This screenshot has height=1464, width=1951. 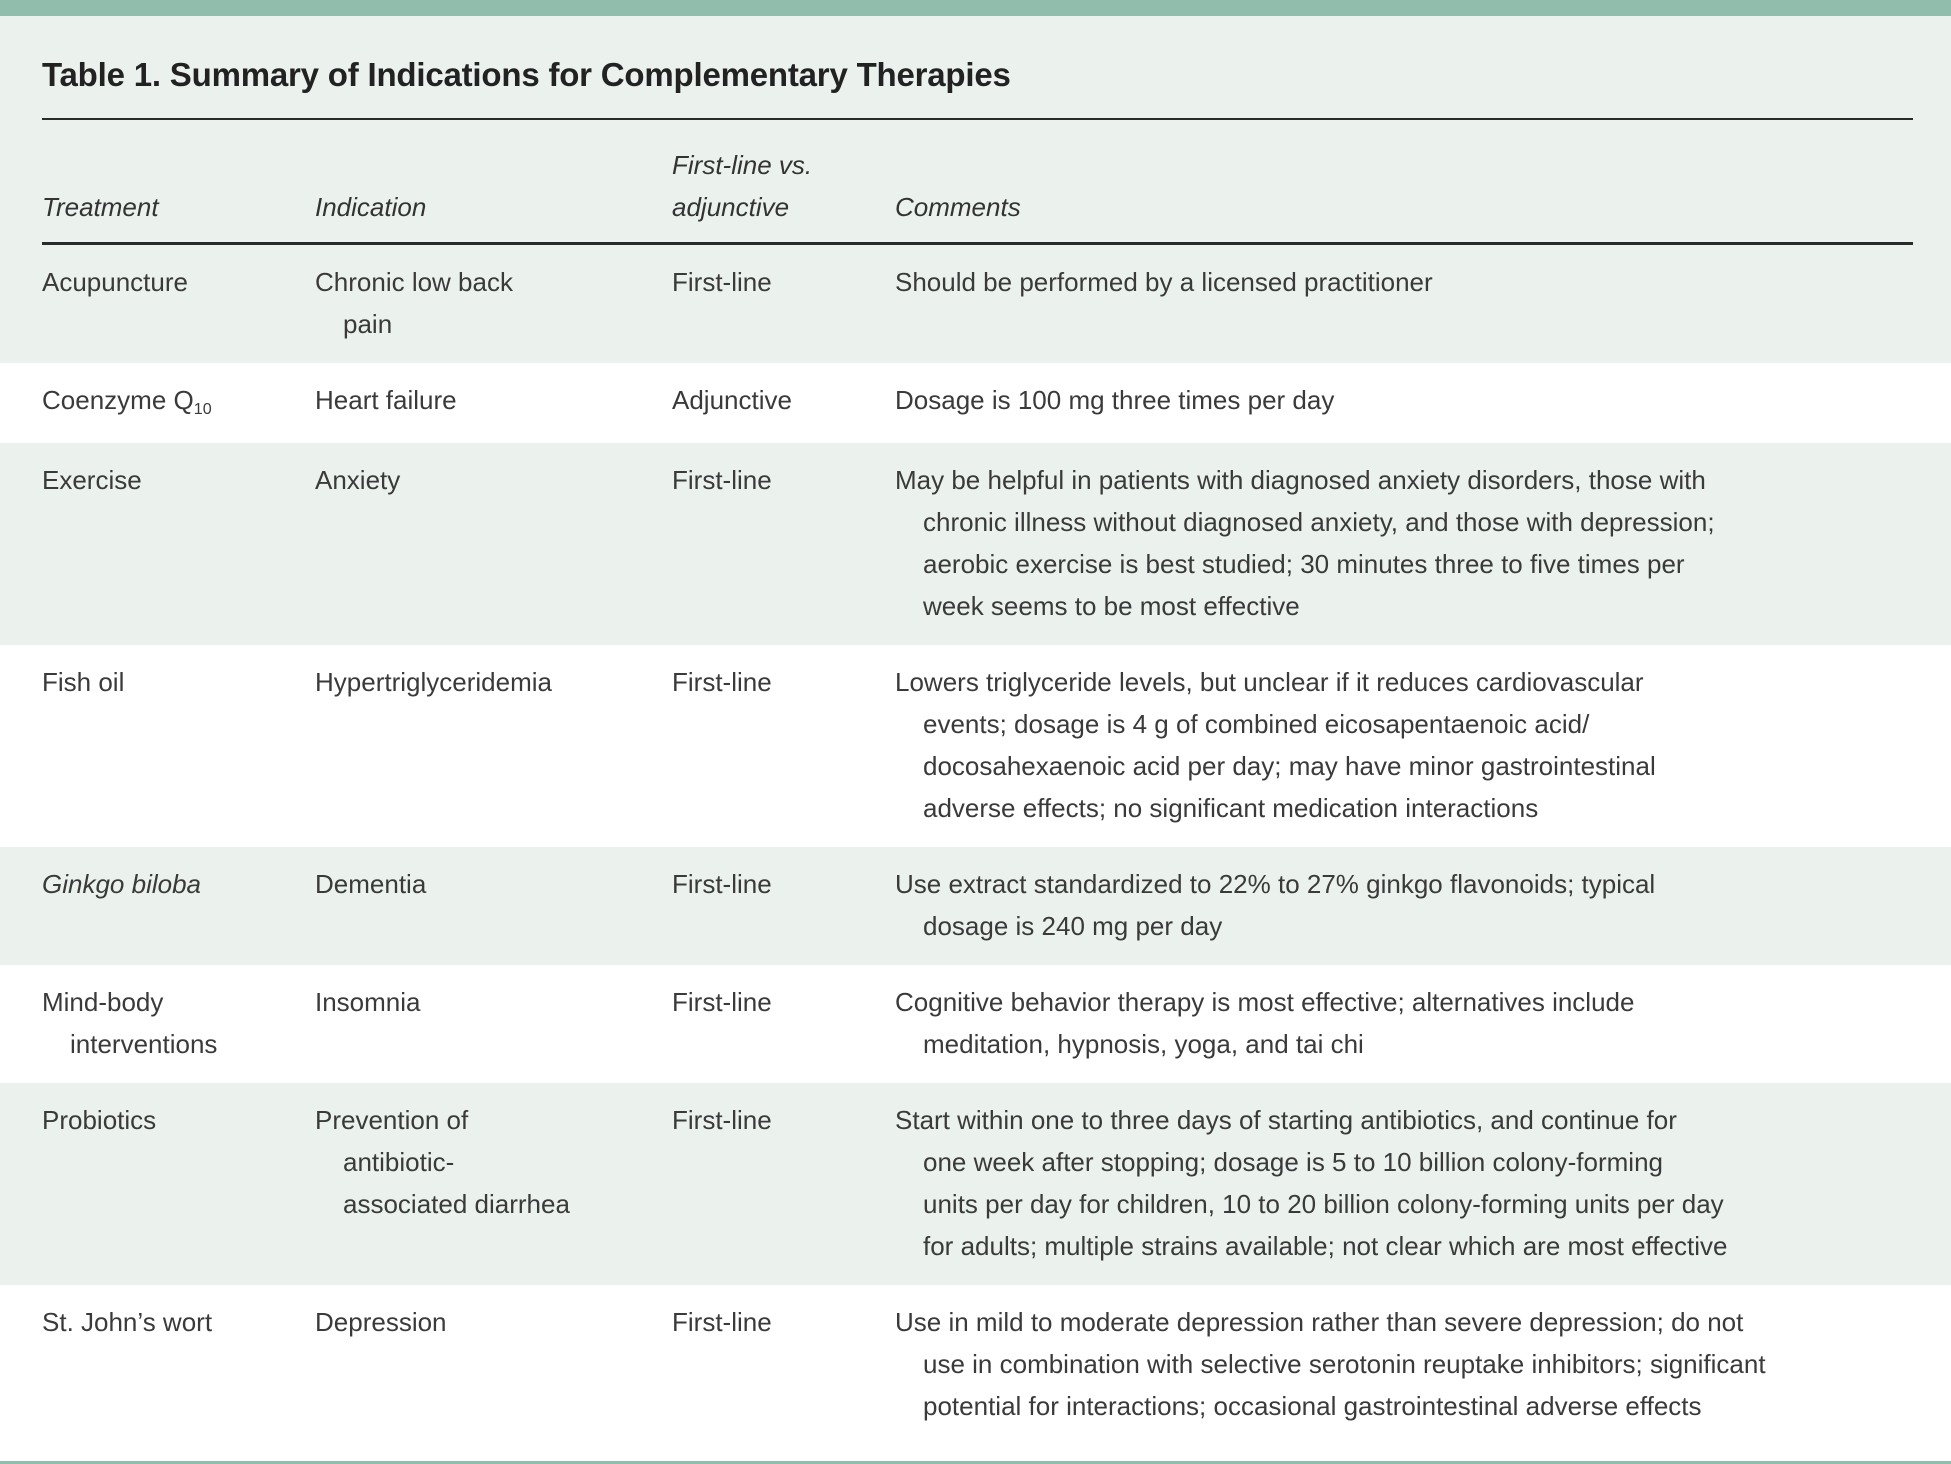 I want to click on header-rule, so click(x=977, y=243).